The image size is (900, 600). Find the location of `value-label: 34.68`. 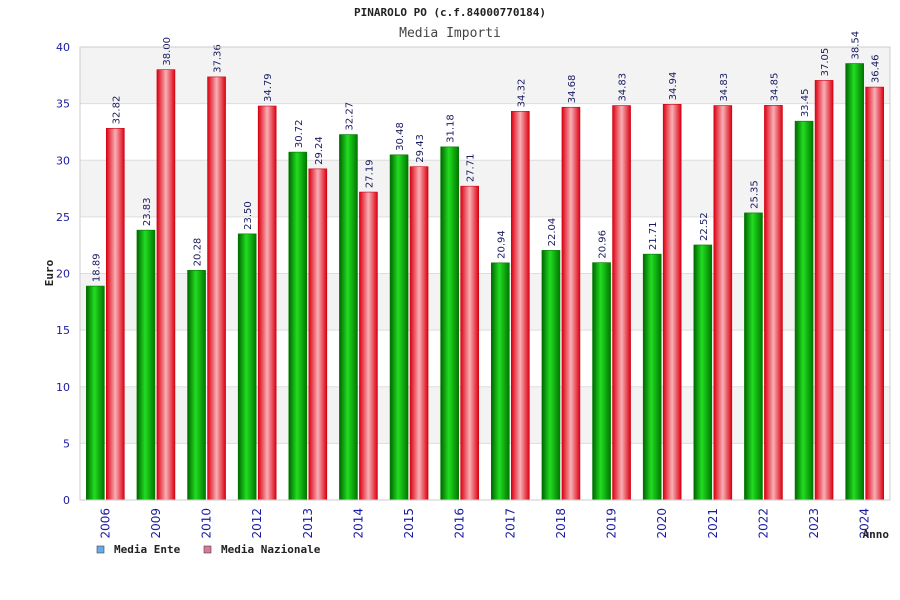

value-label: 34.68 is located at coordinates (572, 89).